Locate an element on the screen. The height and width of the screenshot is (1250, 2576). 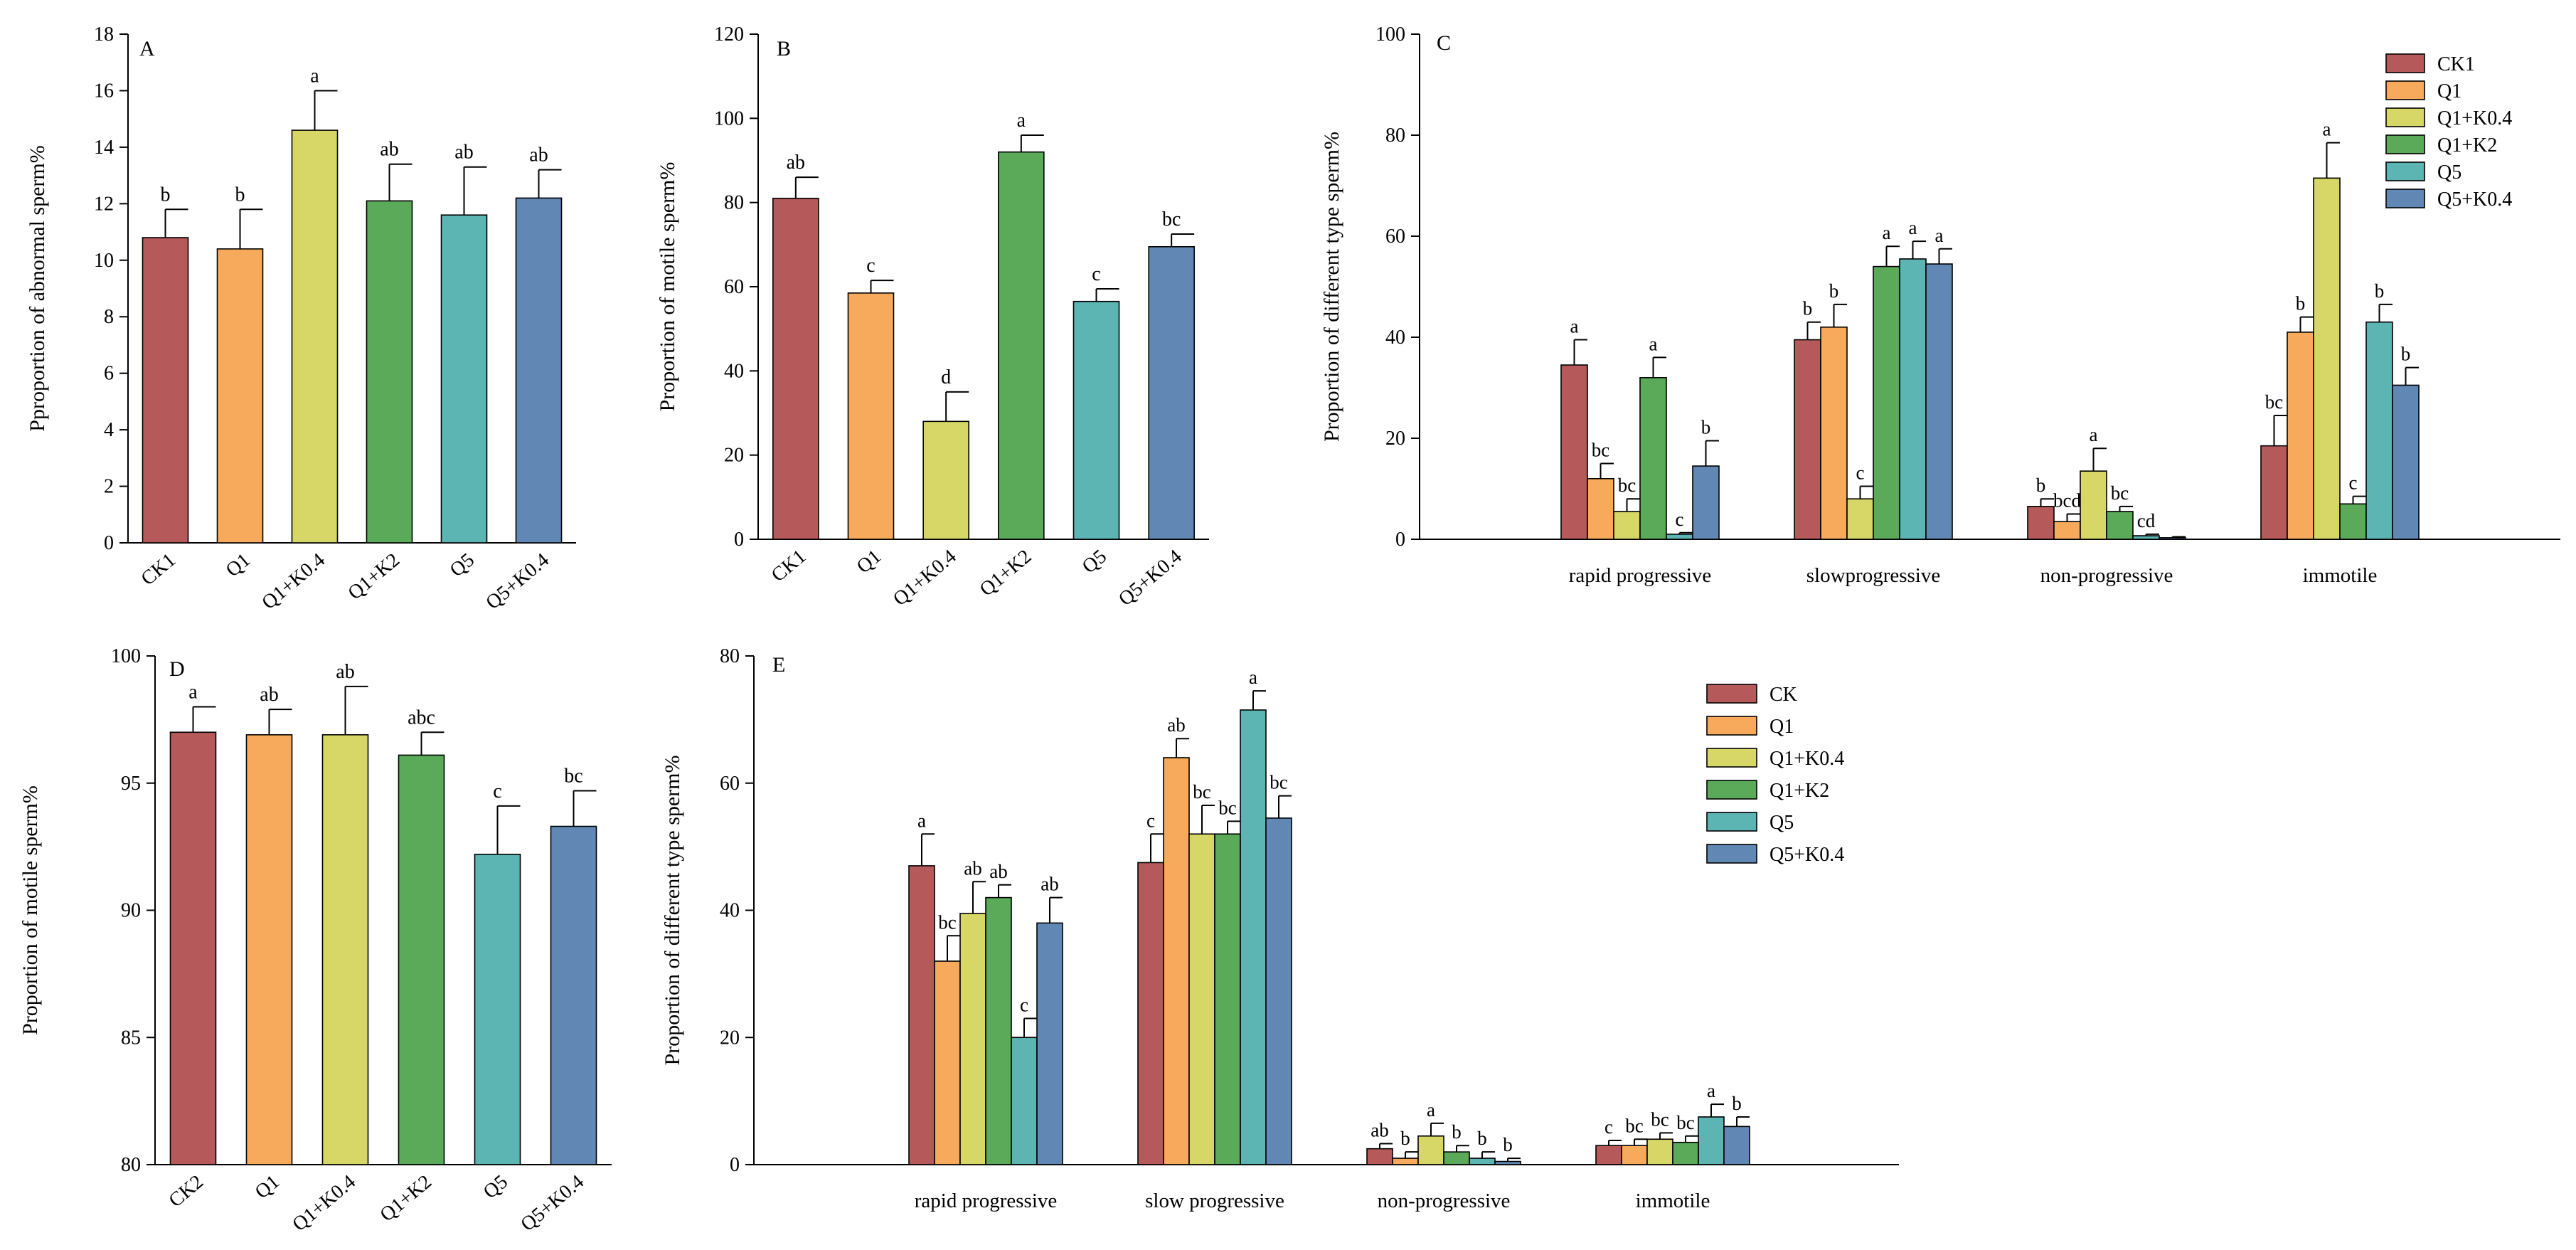
legend-label: Q1 is located at coordinates (1781, 727).